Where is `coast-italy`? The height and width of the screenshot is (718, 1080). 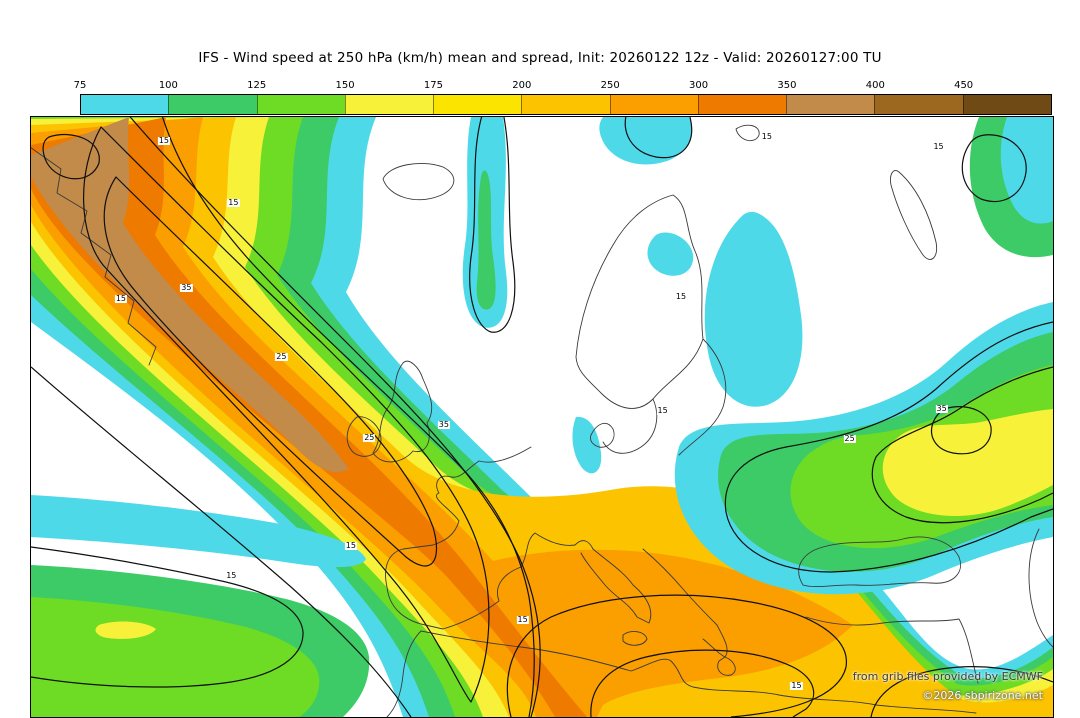 coast-italy is located at coordinates (616, 586).